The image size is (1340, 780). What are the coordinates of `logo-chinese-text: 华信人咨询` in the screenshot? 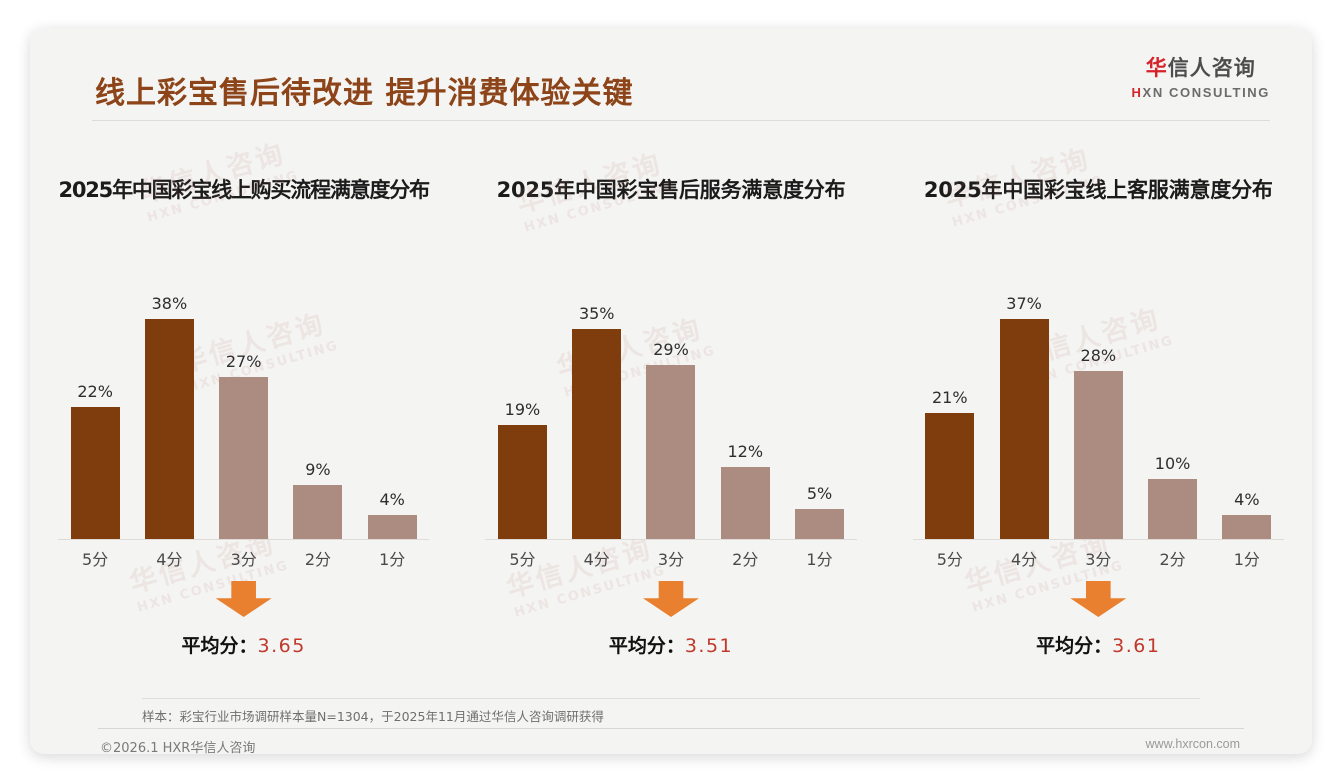 It's located at (1201, 68).